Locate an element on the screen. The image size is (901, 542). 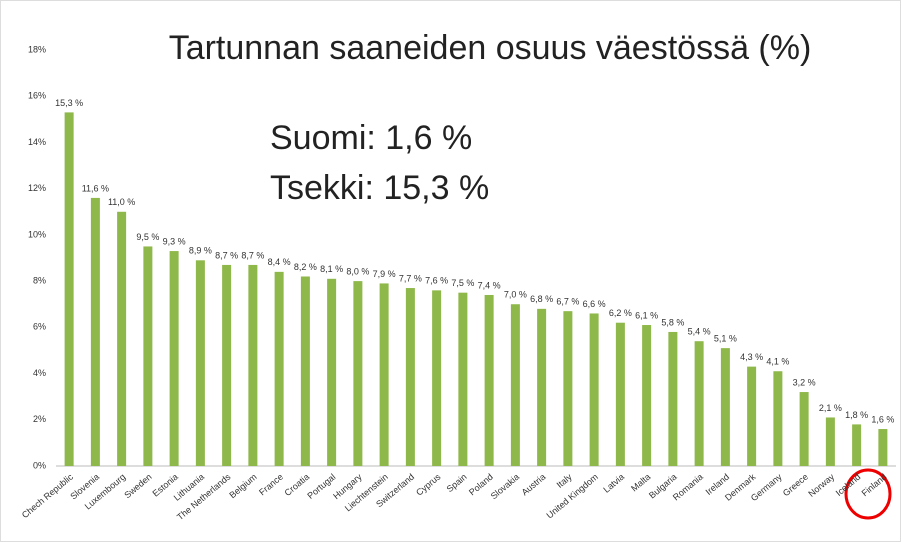
y-tick-label: 14% is located at coordinates (37, 142).